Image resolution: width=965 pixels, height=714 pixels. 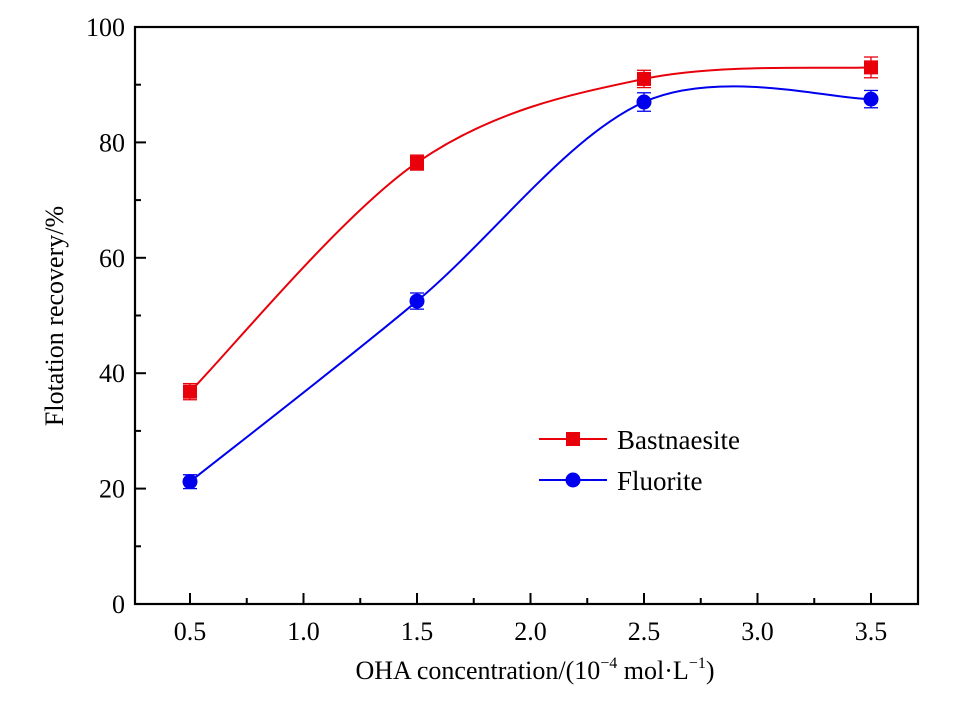 I want to click on x-tick-label: 3.5, so click(x=871, y=631).